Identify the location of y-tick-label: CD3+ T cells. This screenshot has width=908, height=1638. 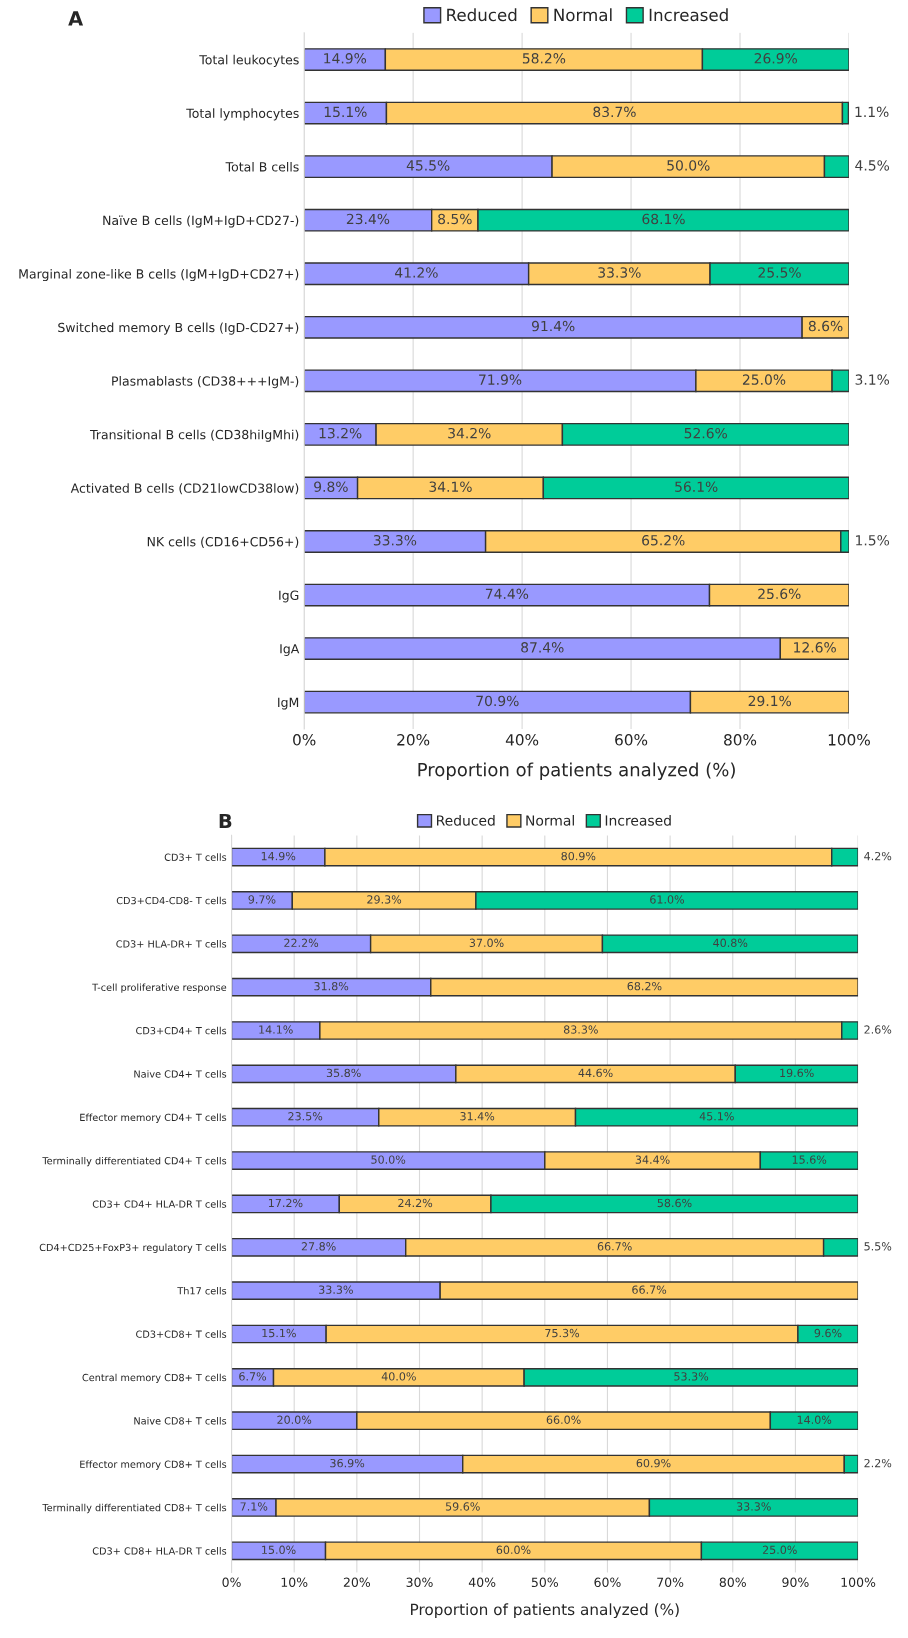
(195, 857).